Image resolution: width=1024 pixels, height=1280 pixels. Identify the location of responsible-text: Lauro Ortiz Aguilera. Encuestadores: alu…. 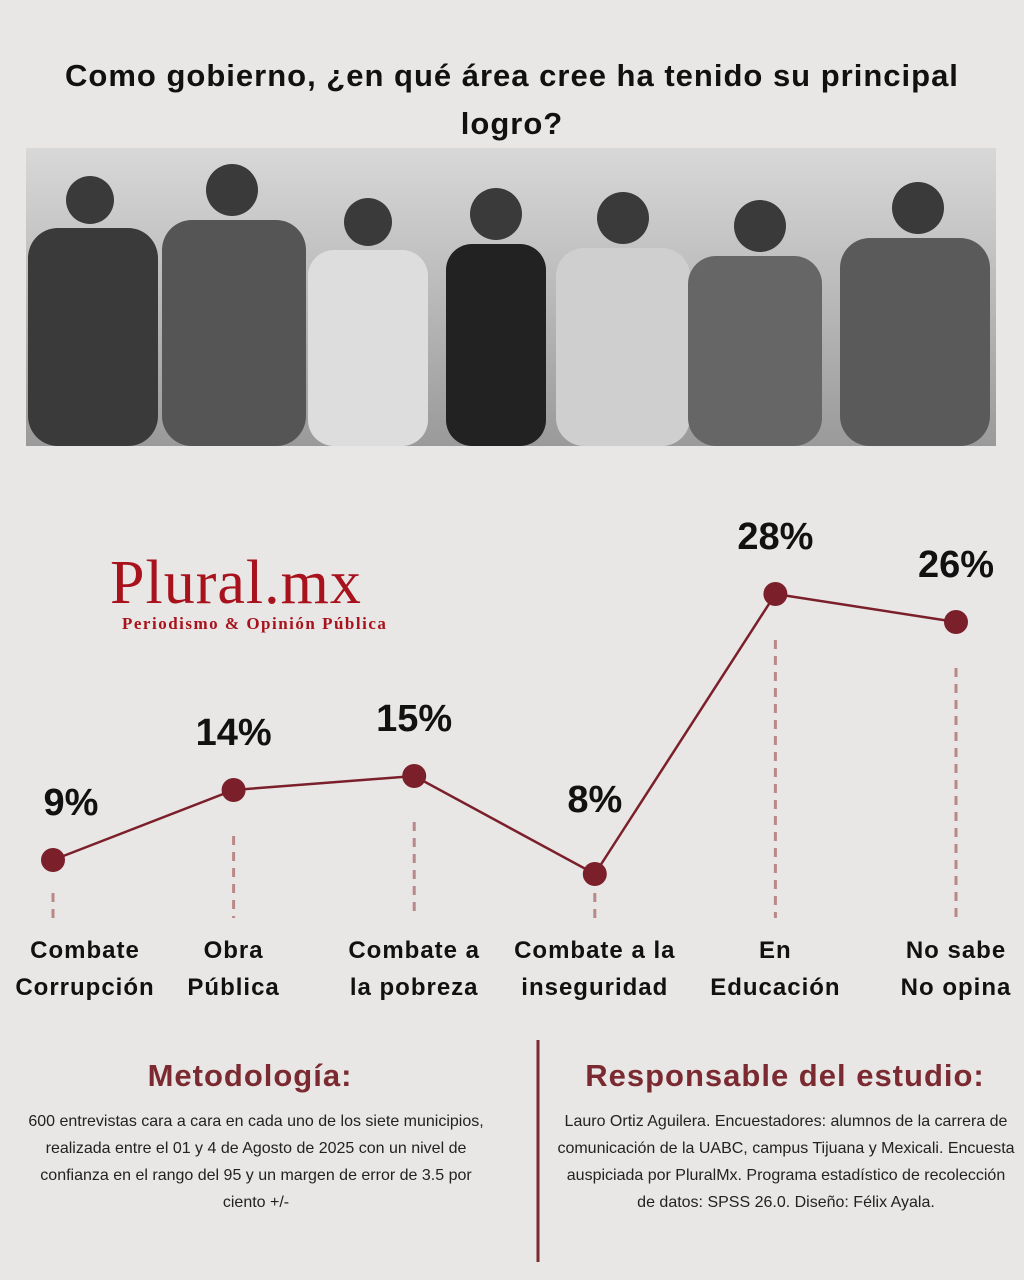
(786, 1162).